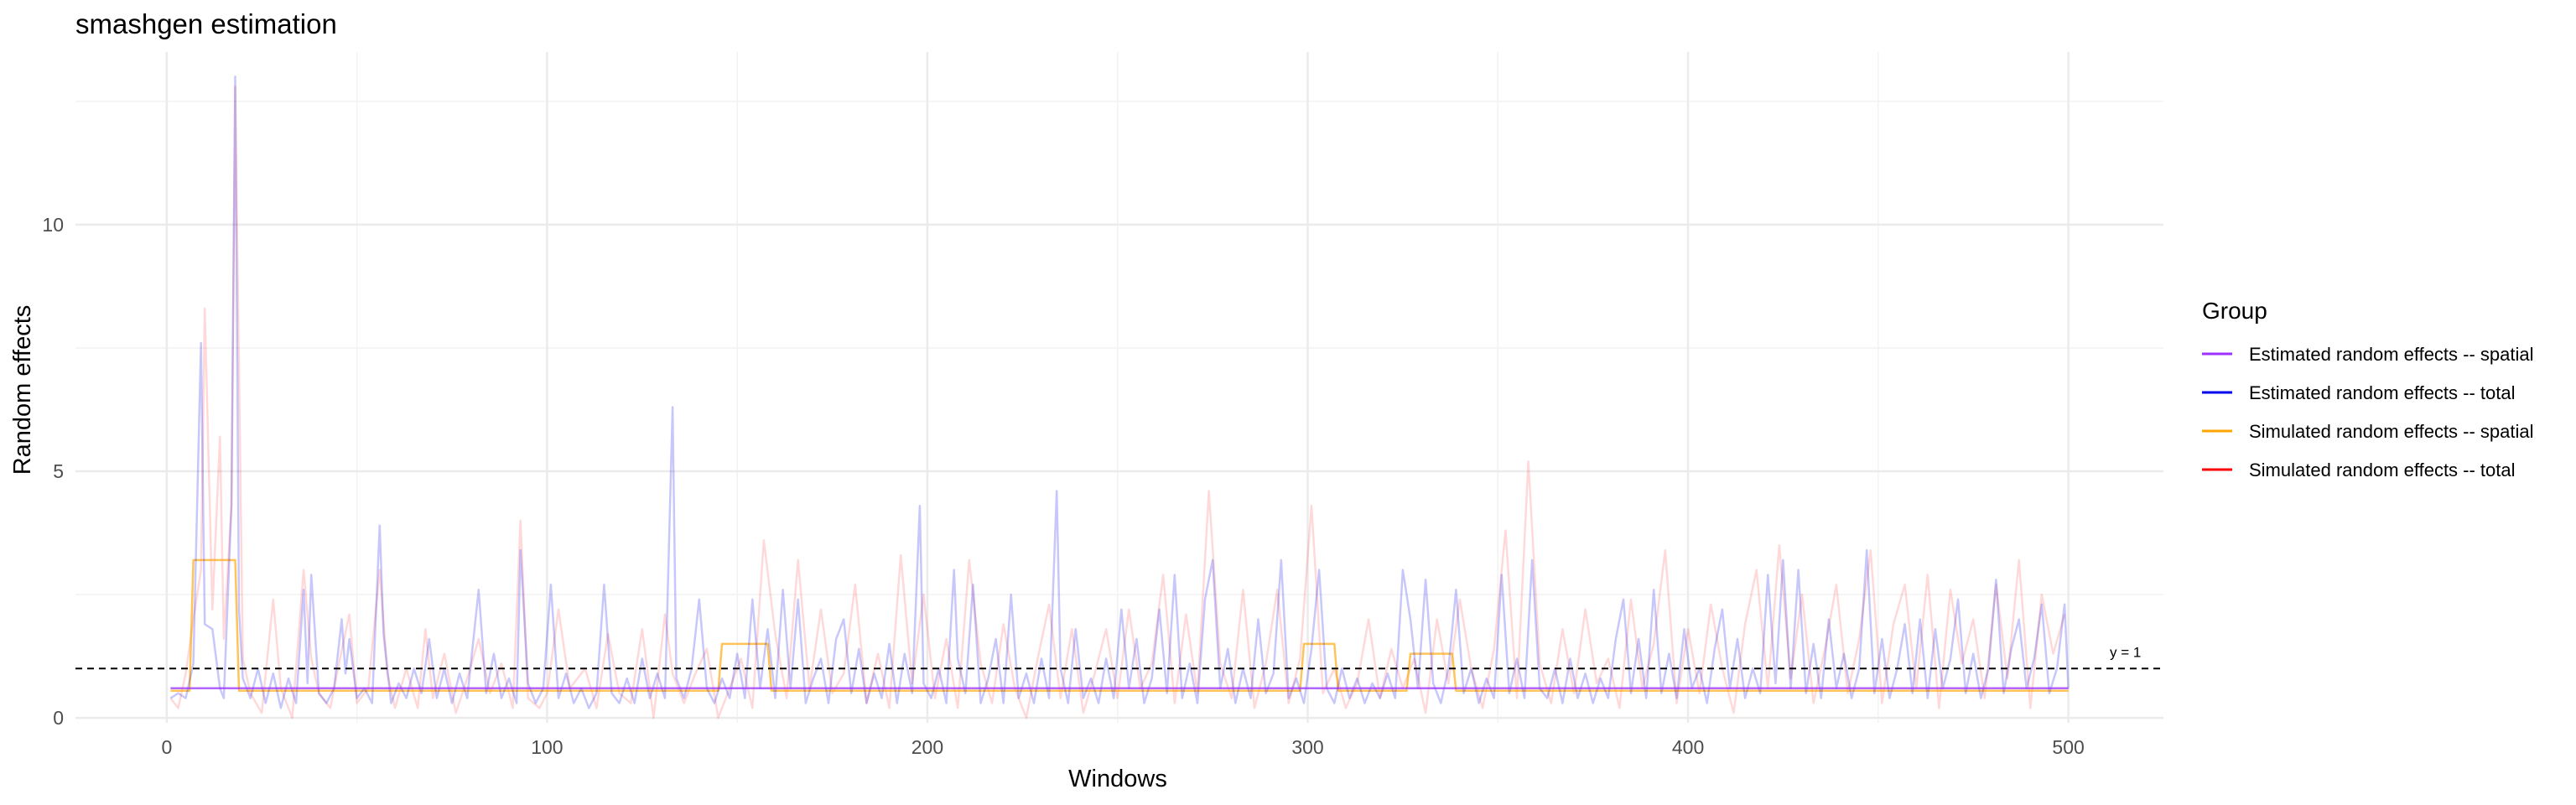  I want to click on reference-line-group: y = 1, so click(1119, 657).